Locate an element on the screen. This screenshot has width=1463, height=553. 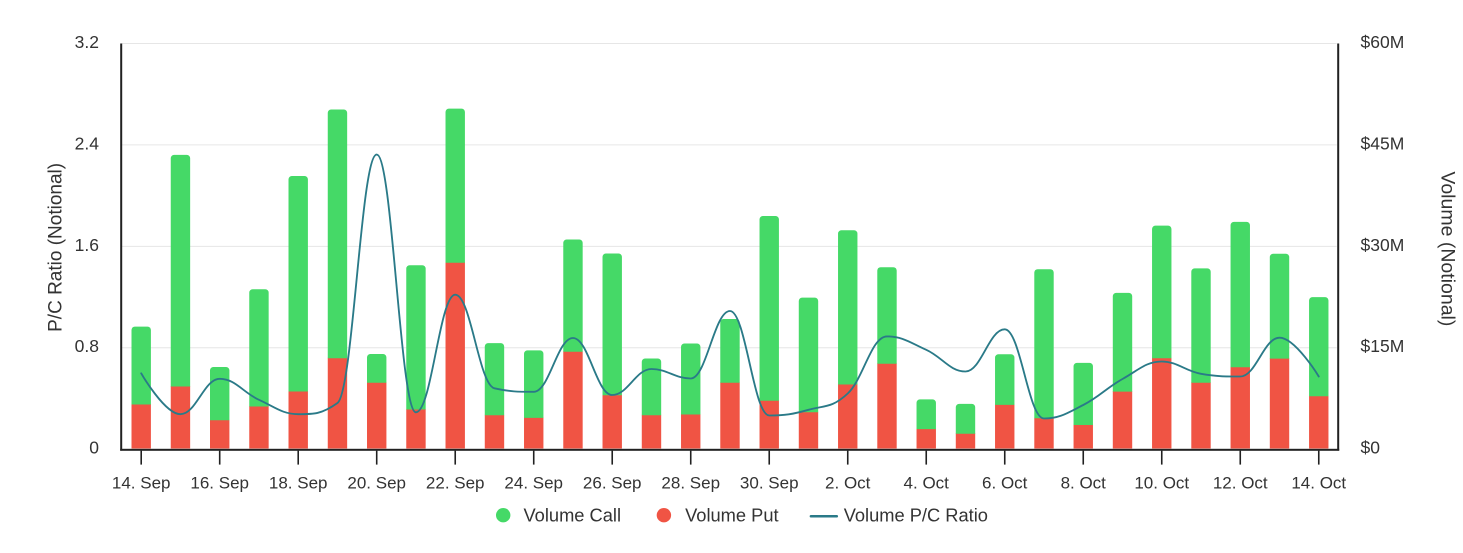
svg-text: $0 is located at coordinates (1371, 448).